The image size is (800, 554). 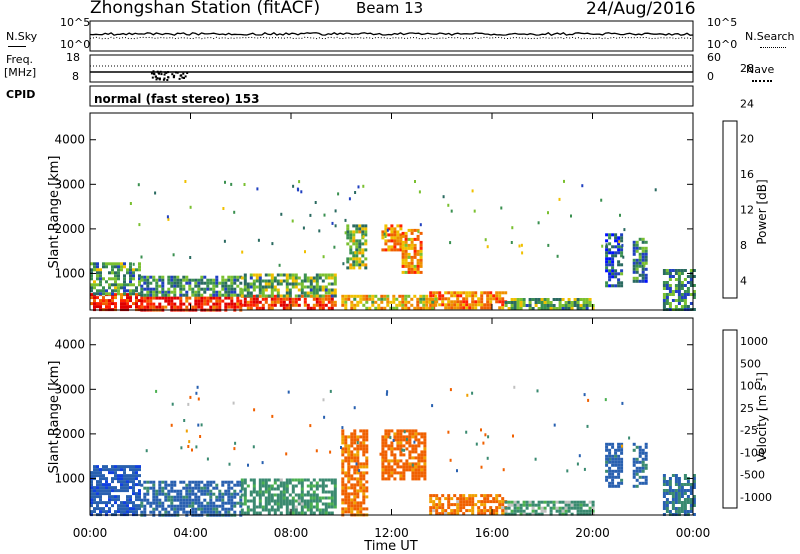 What do you see at coordinates (391, 96) in the screenshot?
I see `cpid-panel-frame` at bounding box center [391, 96].